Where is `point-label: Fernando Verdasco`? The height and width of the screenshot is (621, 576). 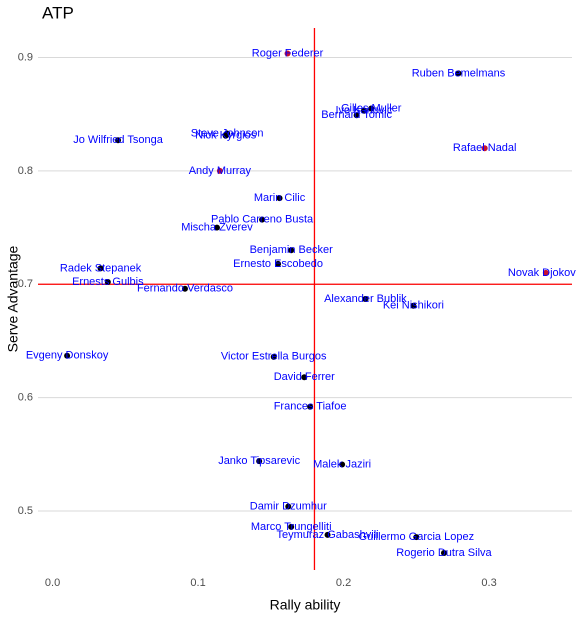
point-label: Fernando Verdasco is located at coordinates (185, 289).